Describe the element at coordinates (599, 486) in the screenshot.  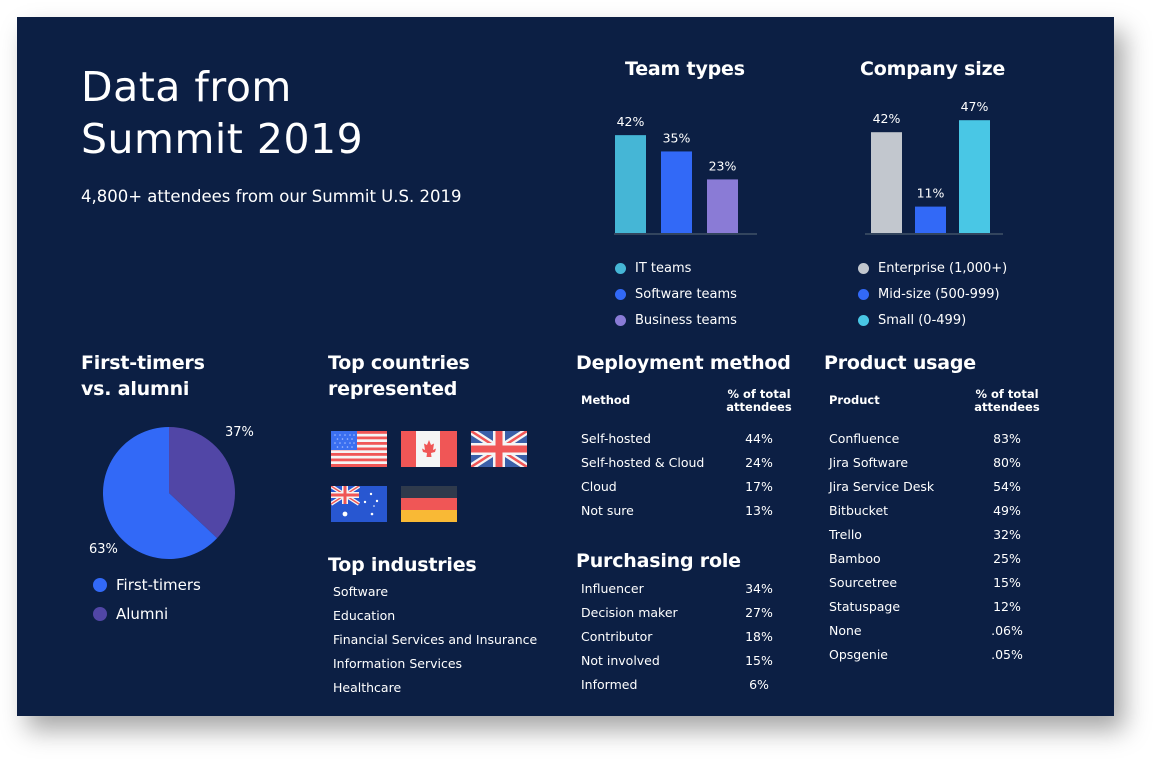
I see `row-label: Cloud` at that location.